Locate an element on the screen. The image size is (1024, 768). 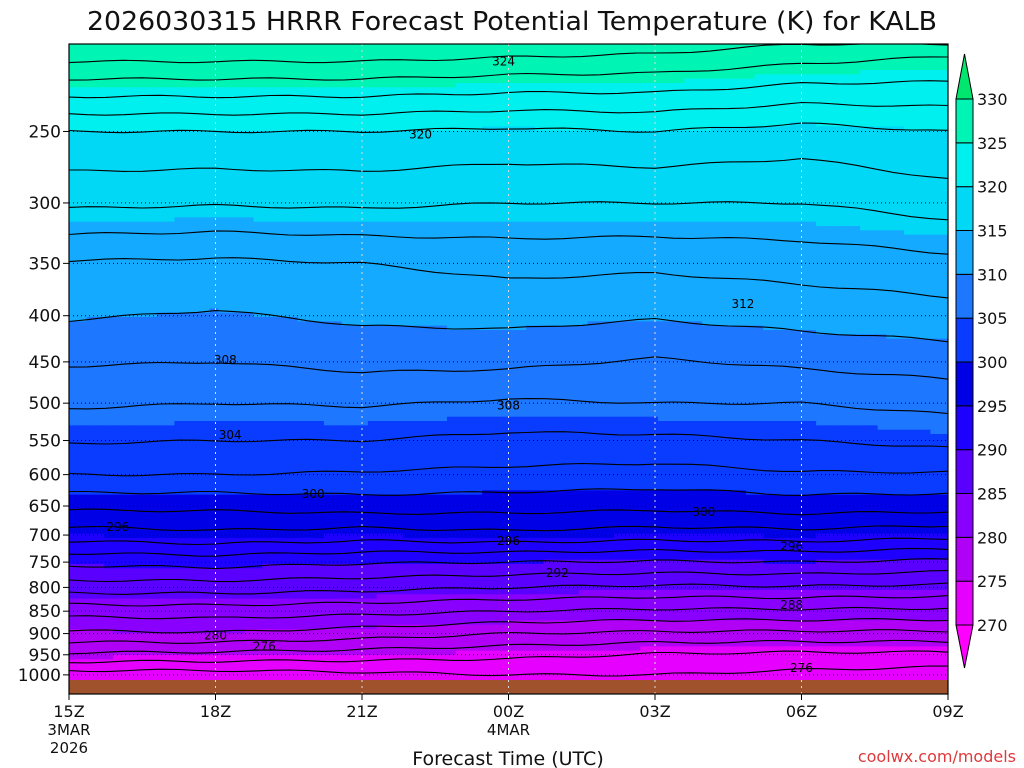
contour-label-text: 292 is located at coordinates (557, 573).